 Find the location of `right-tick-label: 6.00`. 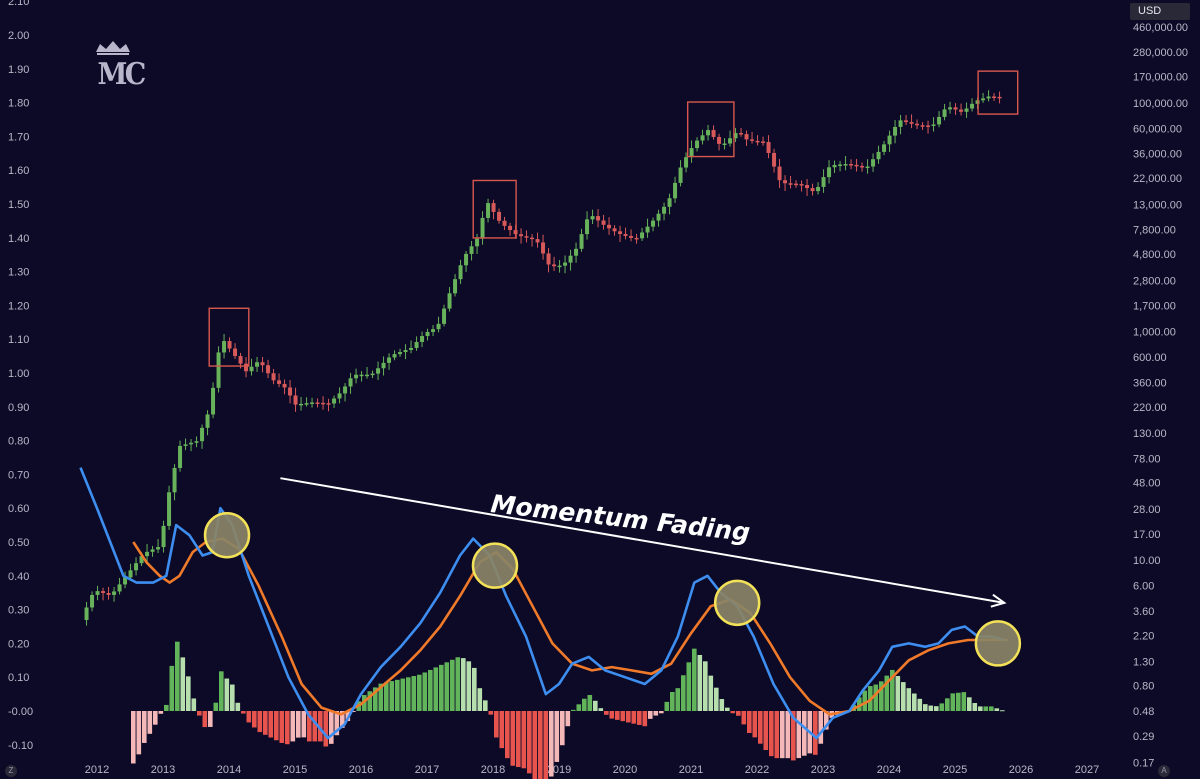

right-tick-label: 6.00 is located at coordinates (1143, 587).